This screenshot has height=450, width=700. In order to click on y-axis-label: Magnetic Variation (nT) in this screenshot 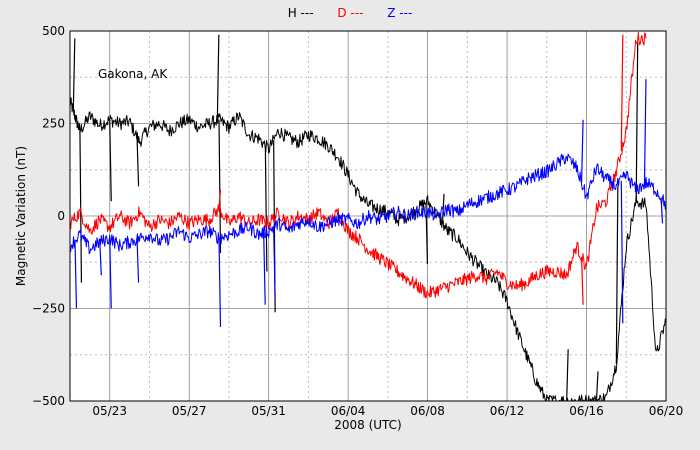, I will do `click(21, 216)`.